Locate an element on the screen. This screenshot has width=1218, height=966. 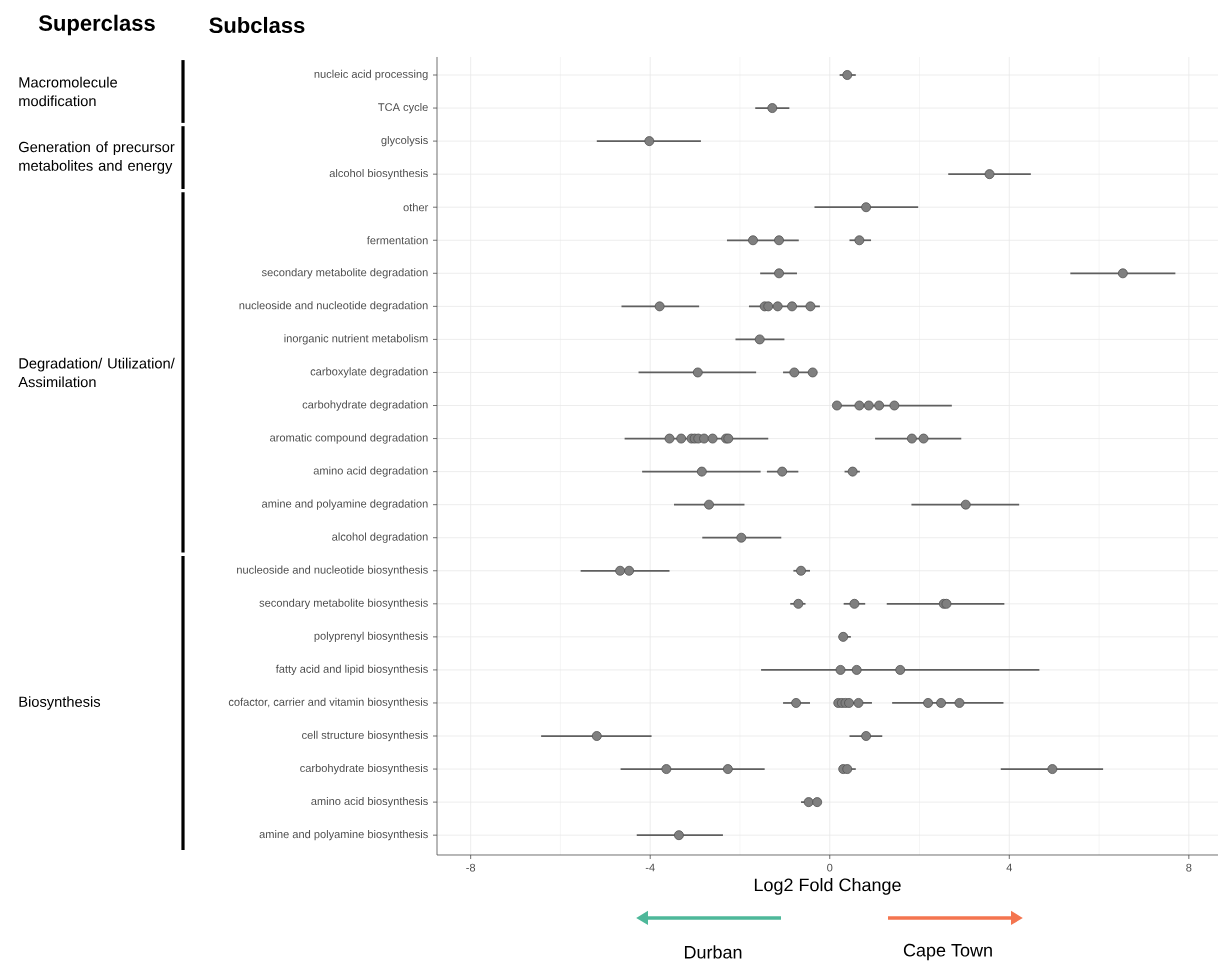
text: Subclass is located at coordinates (257, 25).